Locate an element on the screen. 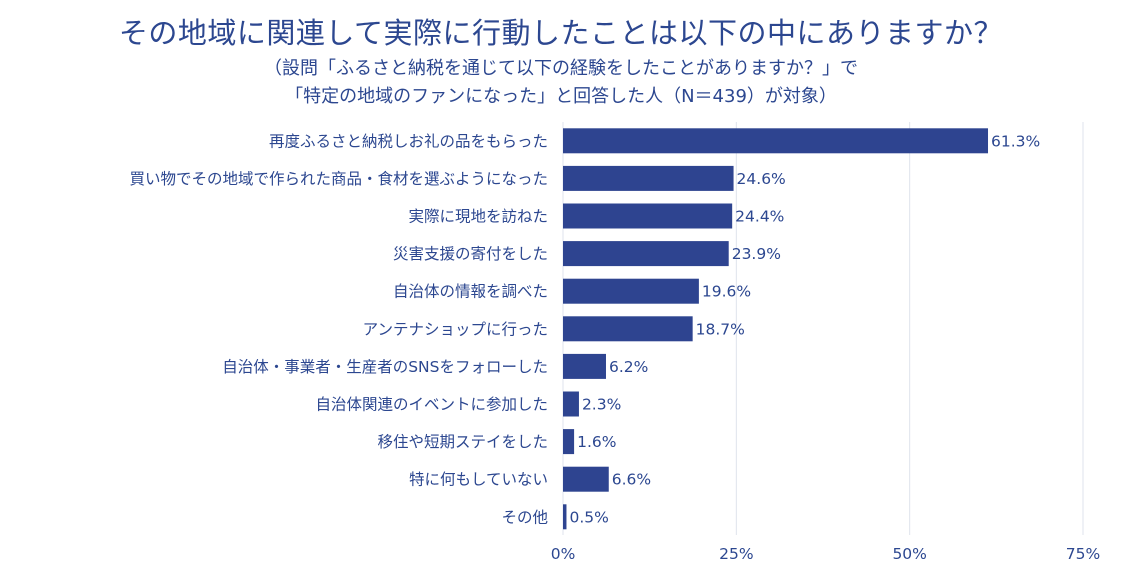  category-label: 自治体・事業者・生産者のSNSをフォローした is located at coordinates (385, 367).